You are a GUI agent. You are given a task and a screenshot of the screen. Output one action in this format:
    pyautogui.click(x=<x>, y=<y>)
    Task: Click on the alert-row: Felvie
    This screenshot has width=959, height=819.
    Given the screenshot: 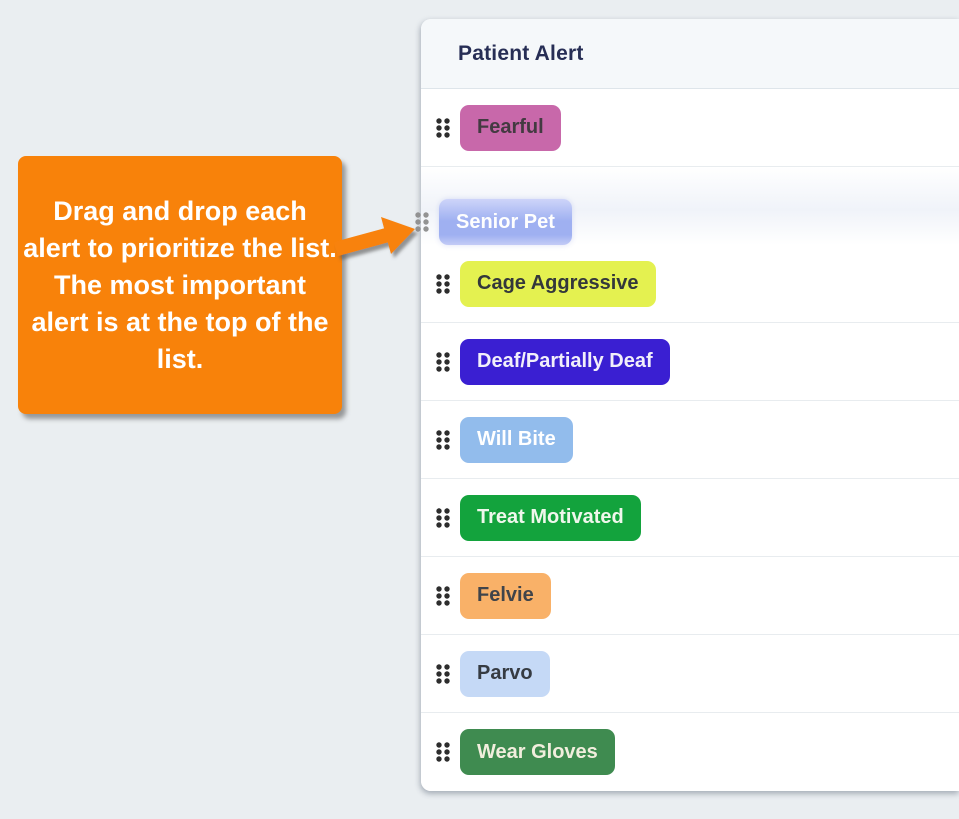 What is the action you would take?
    pyautogui.click(x=690, y=596)
    